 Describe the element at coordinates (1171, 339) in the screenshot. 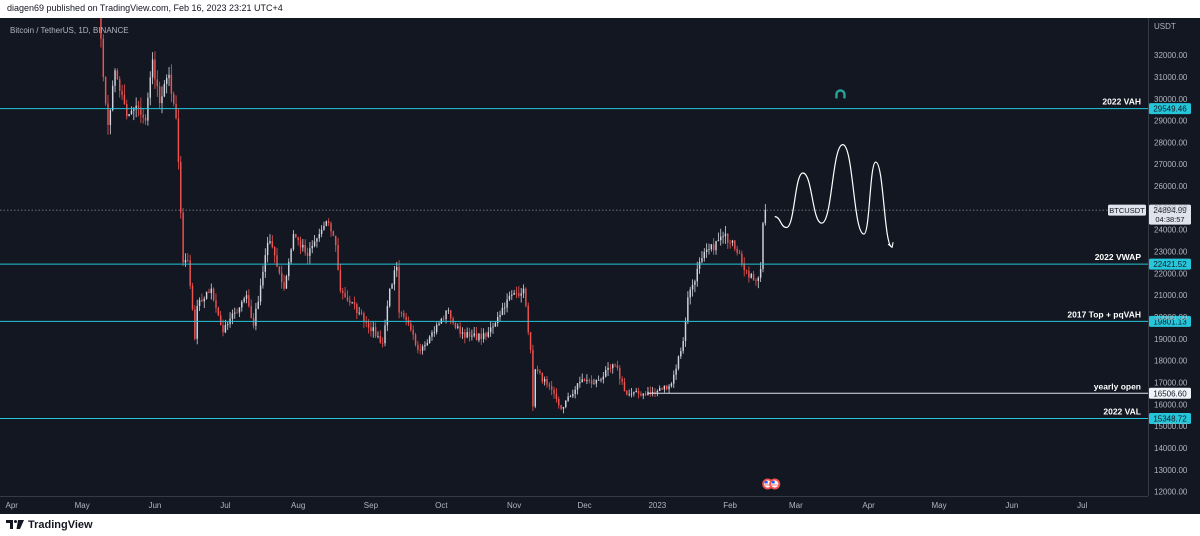

I see `price-tick-label: 19000.00` at that location.